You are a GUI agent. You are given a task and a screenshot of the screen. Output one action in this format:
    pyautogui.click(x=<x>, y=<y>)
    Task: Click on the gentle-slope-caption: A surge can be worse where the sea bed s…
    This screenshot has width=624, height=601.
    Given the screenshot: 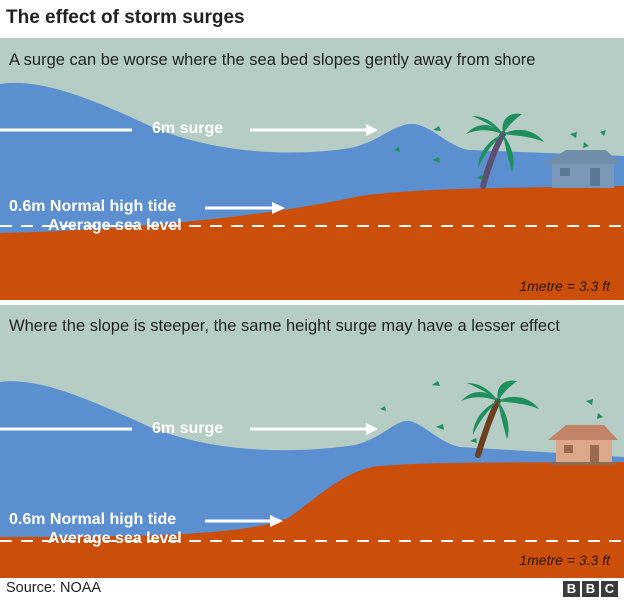 What is the action you would take?
    pyautogui.click(x=272, y=60)
    